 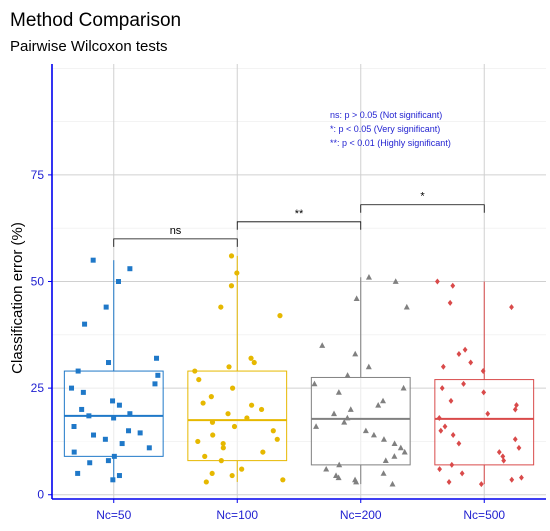 What do you see at coordinates (237, 515) in the screenshot?
I see `x-tick-label: Nc=100` at bounding box center [237, 515].